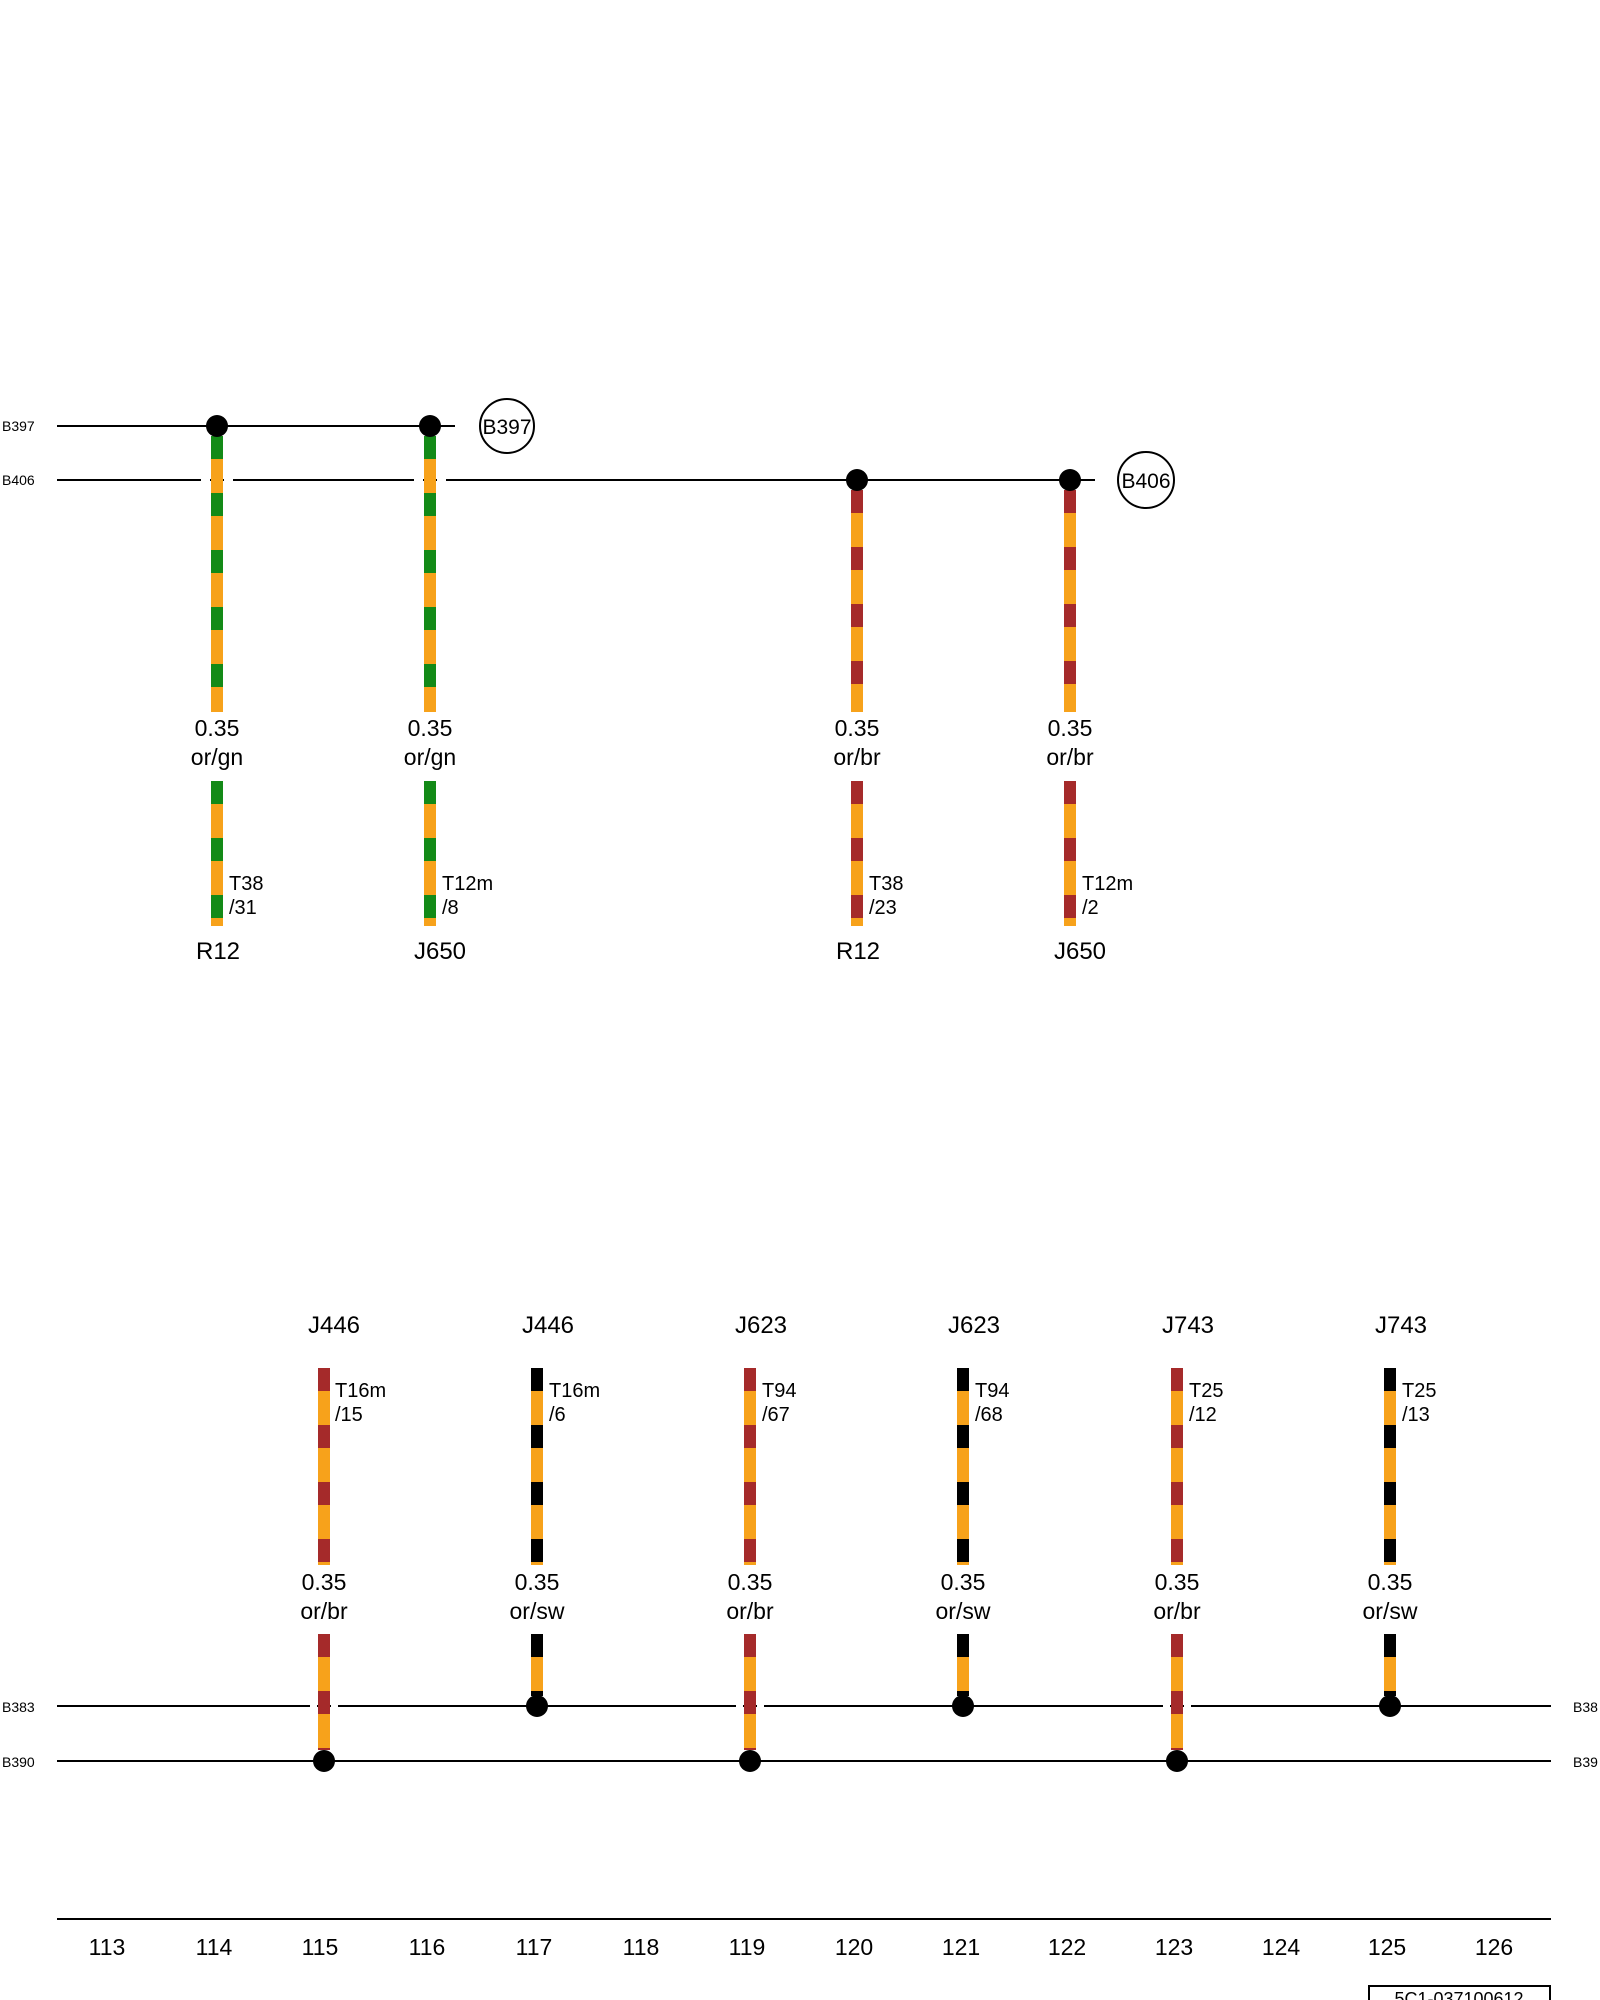  I want to click on wire-j650-t12m-2: 0.35 or/br T12m /2 J650, so click(1089, 717).